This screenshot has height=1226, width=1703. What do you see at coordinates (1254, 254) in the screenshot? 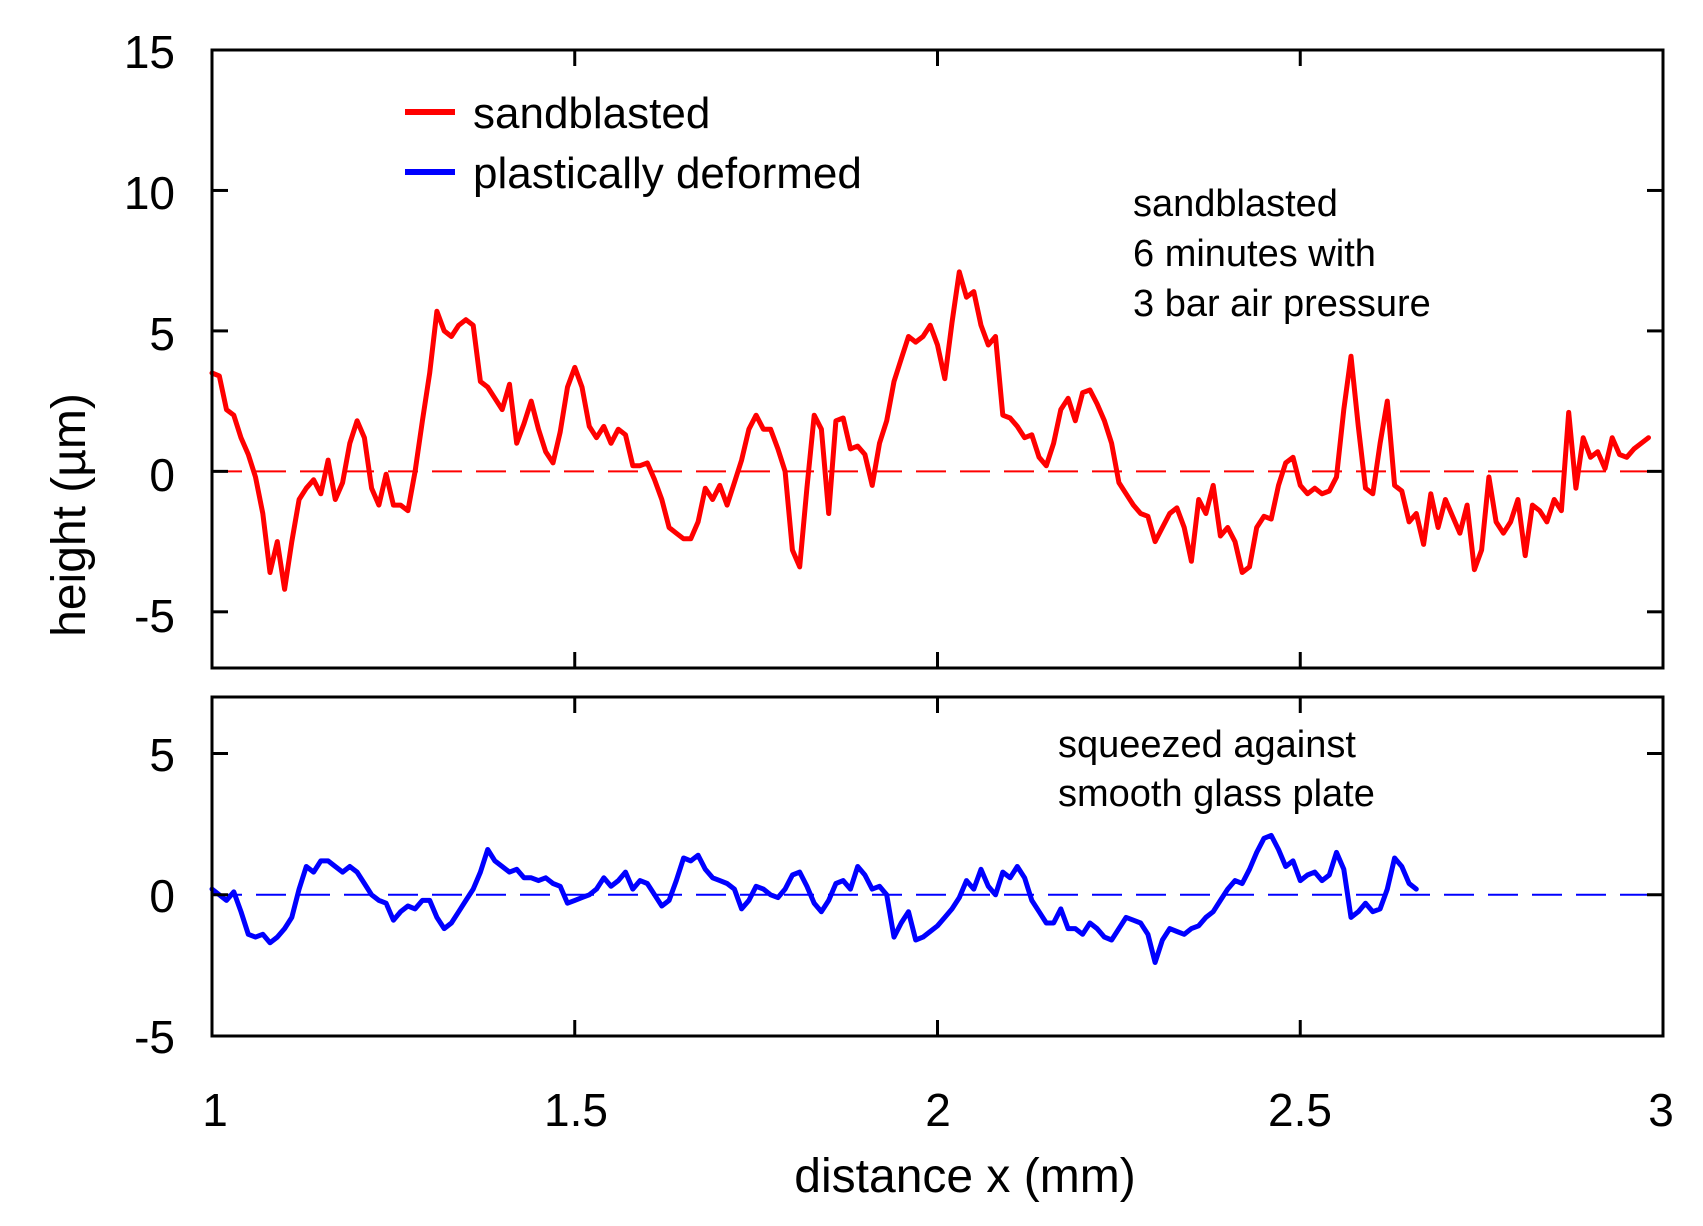
I see `top-annotation-line: 6 minutes with` at bounding box center [1254, 254].